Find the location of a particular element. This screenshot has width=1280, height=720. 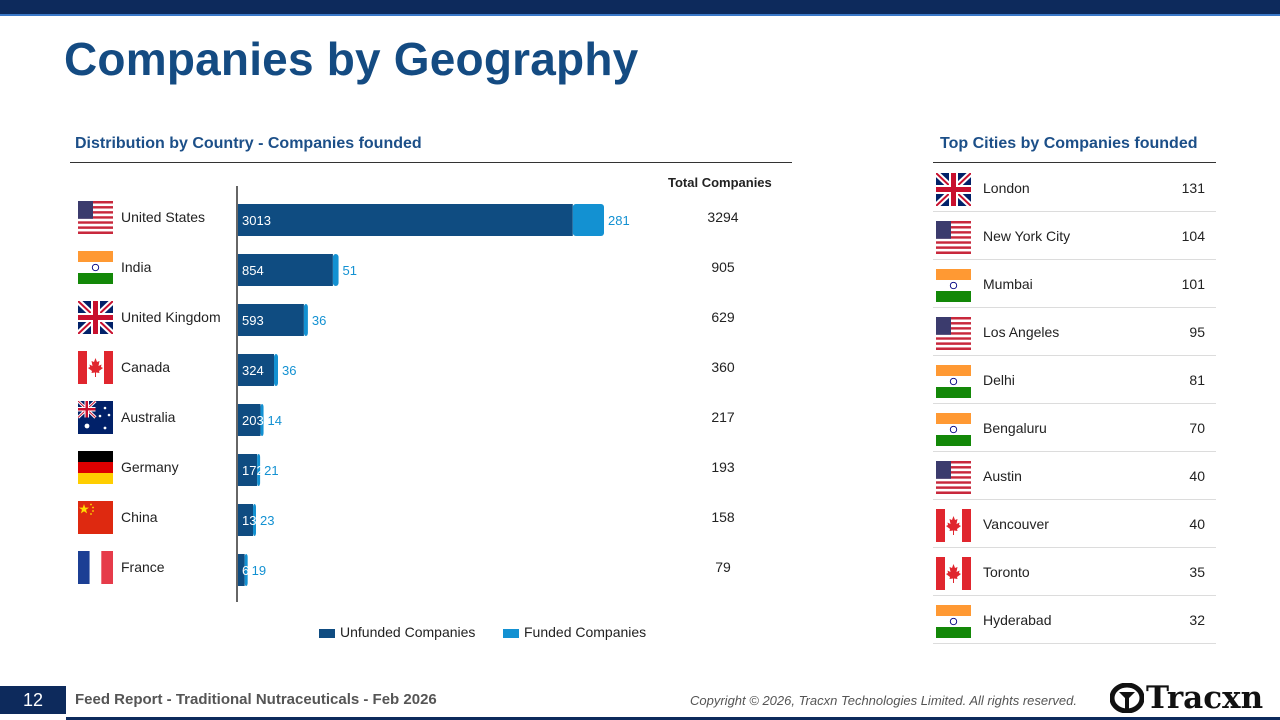

country-total-value: 158 is located at coordinates (723, 517).